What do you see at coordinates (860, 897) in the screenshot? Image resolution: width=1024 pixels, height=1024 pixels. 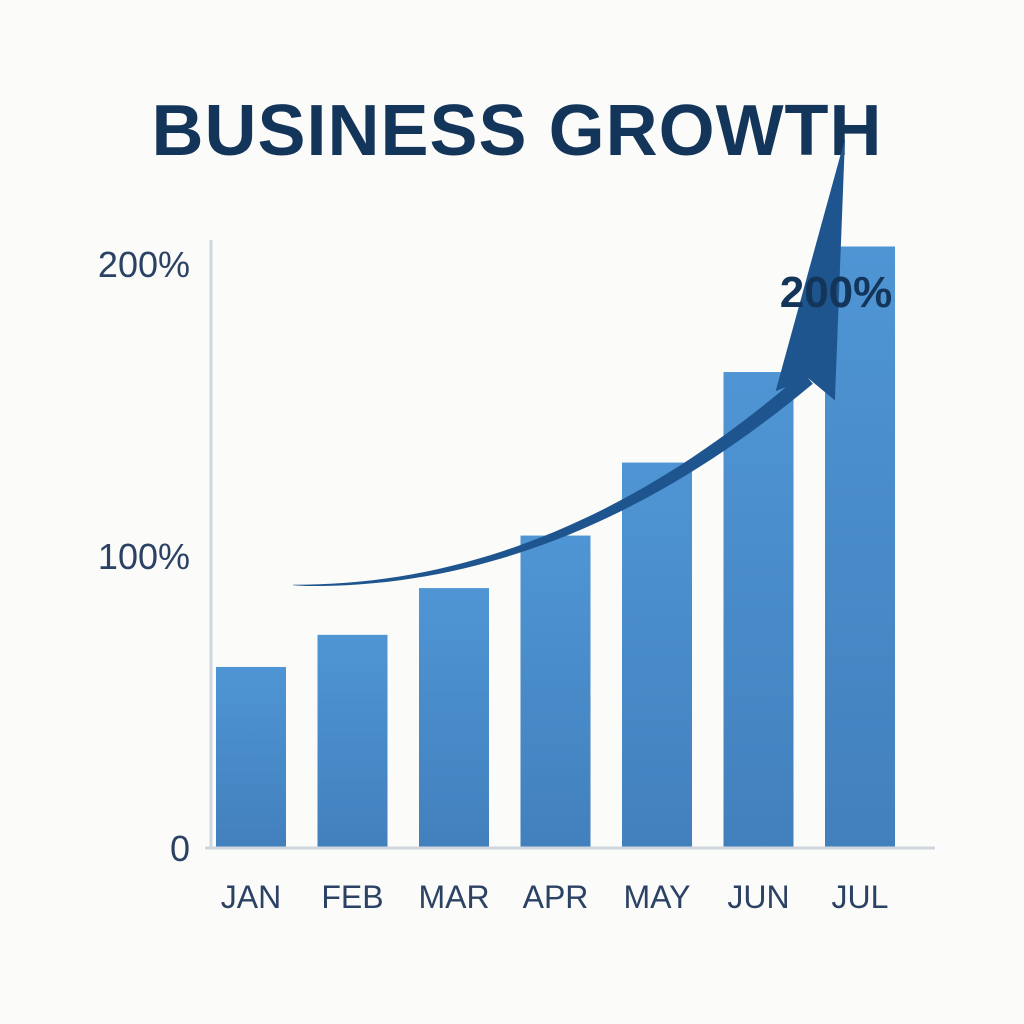 I see `x-tick-label: JUL` at bounding box center [860, 897].